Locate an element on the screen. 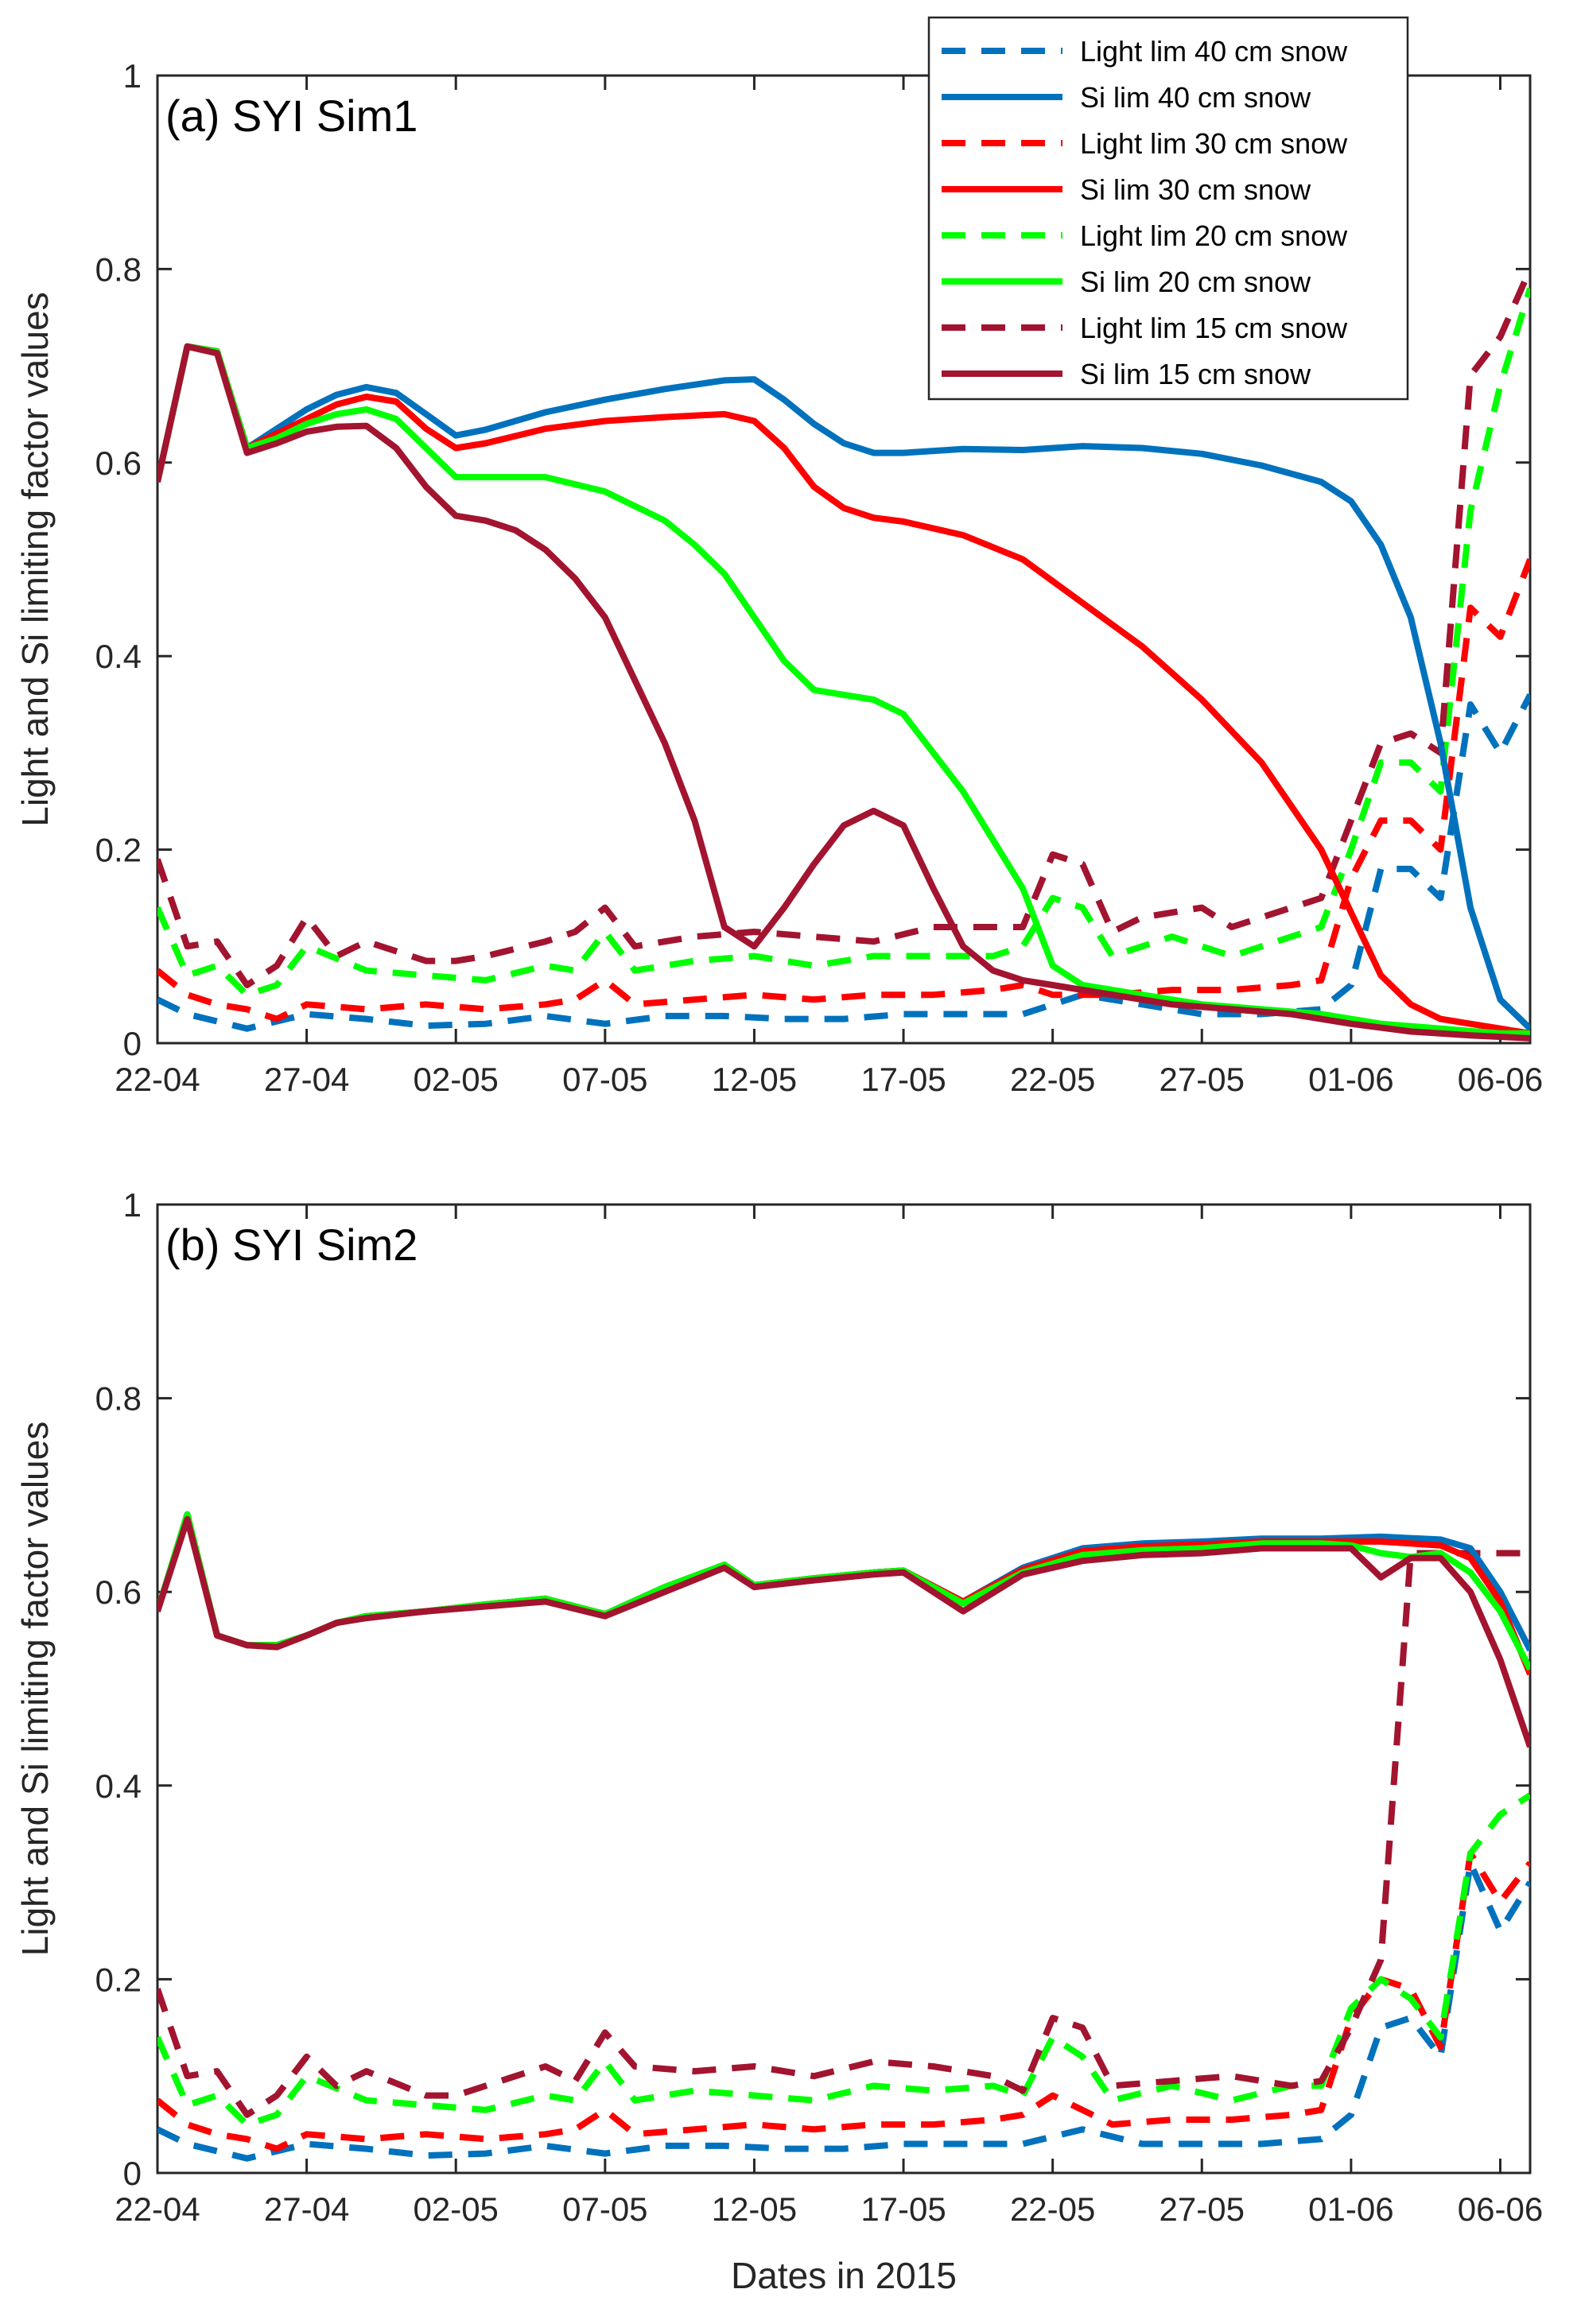  legend-entry: Si lim 20 cm snow is located at coordinates (1195, 282).